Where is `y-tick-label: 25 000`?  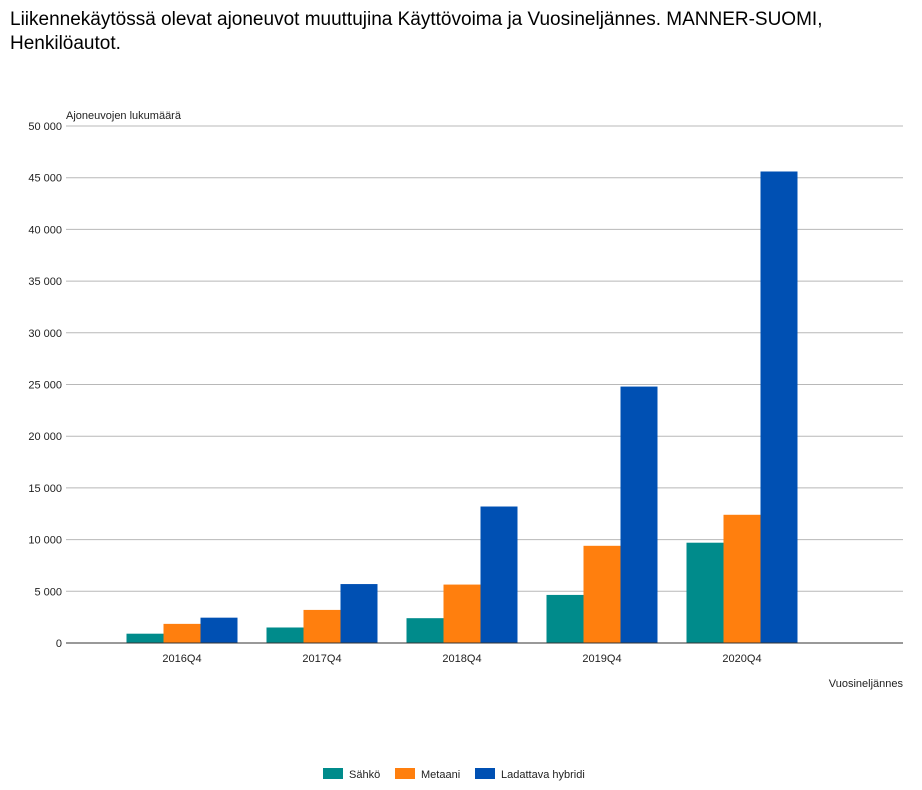
y-tick-label: 25 000 is located at coordinates (45, 386).